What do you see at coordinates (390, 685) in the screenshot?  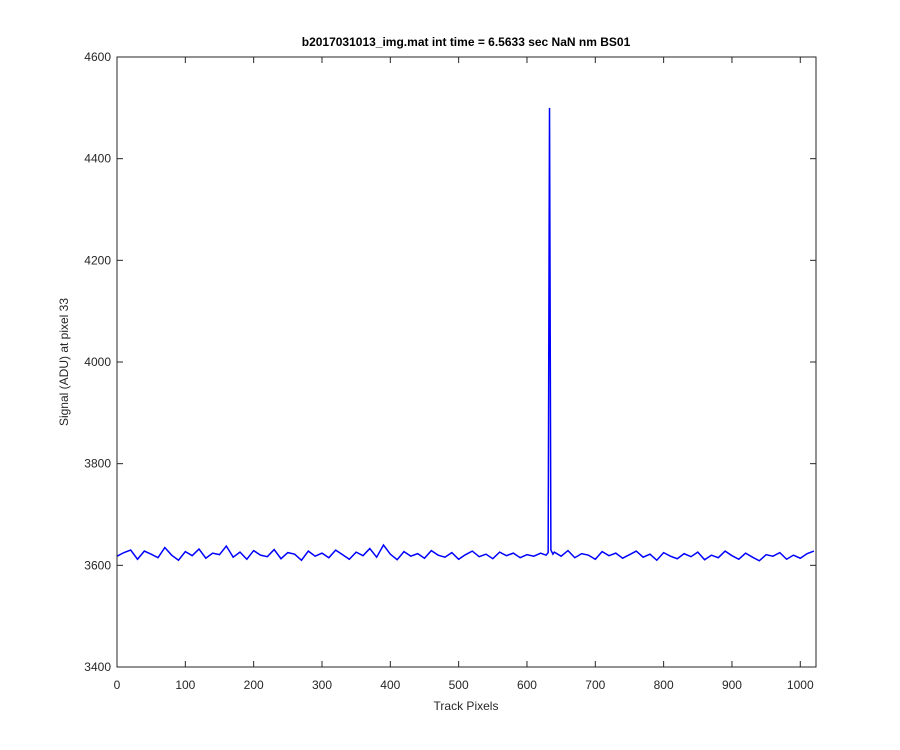 I see `x-tick-label: 400` at bounding box center [390, 685].